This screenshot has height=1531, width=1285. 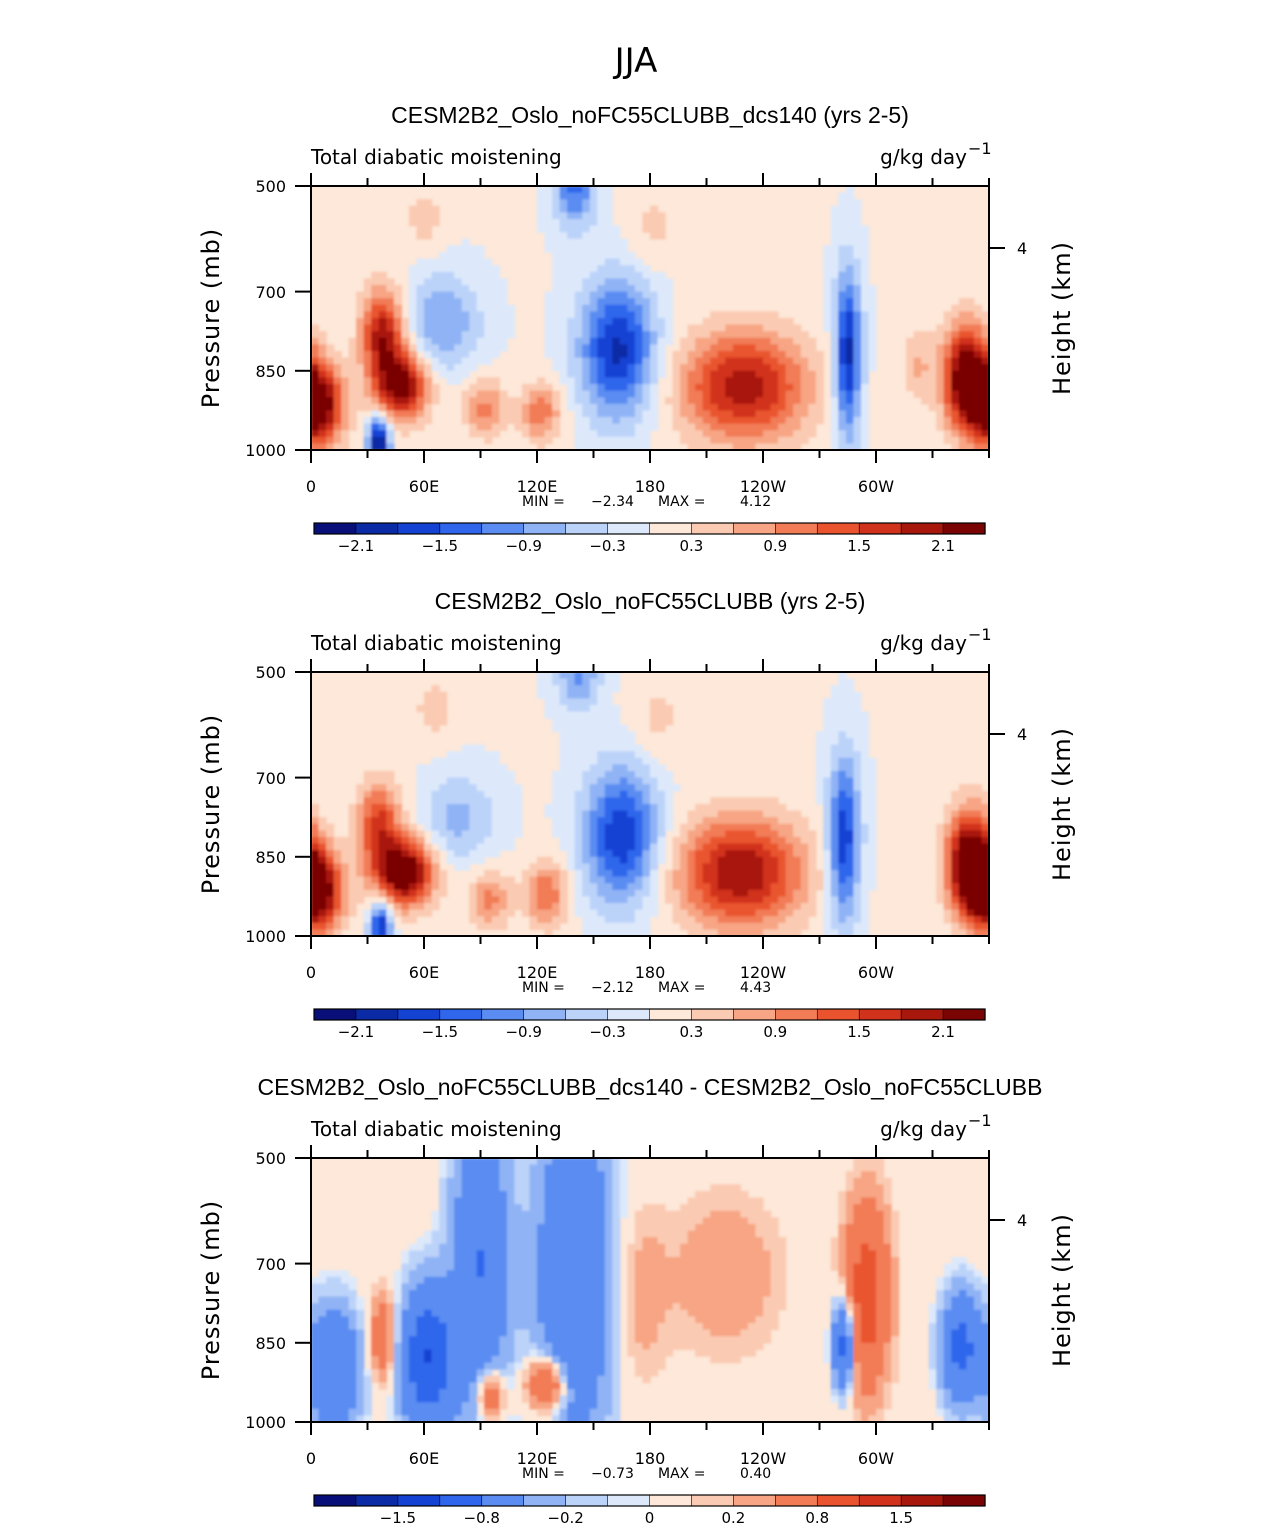 What do you see at coordinates (607, 546) in the screenshot?
I see `colorbar-label: −0.3` at bounding box center [607, 546].